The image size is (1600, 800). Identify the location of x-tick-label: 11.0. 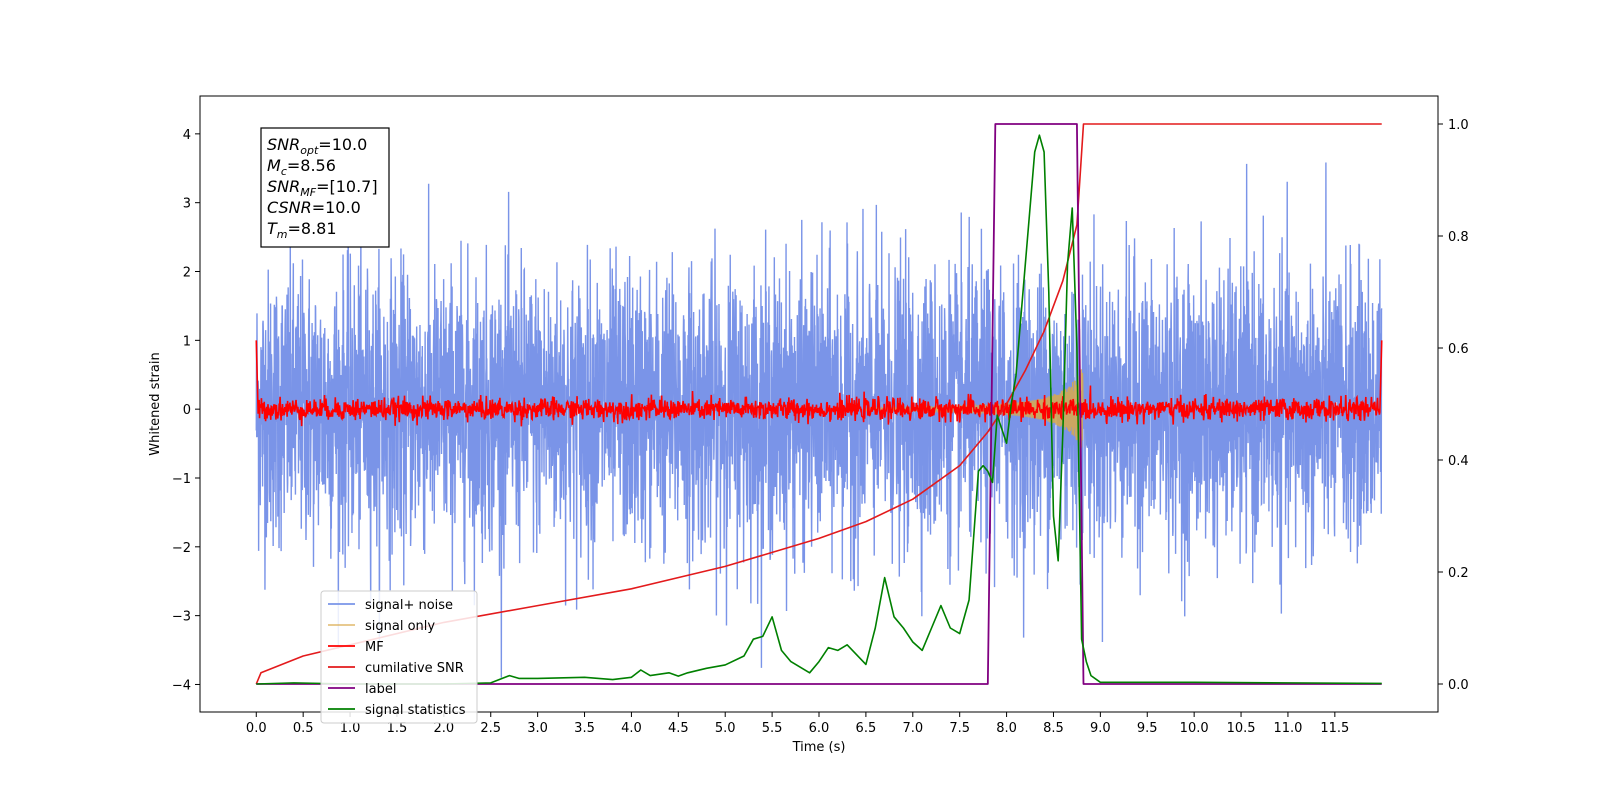
(1287, 728).